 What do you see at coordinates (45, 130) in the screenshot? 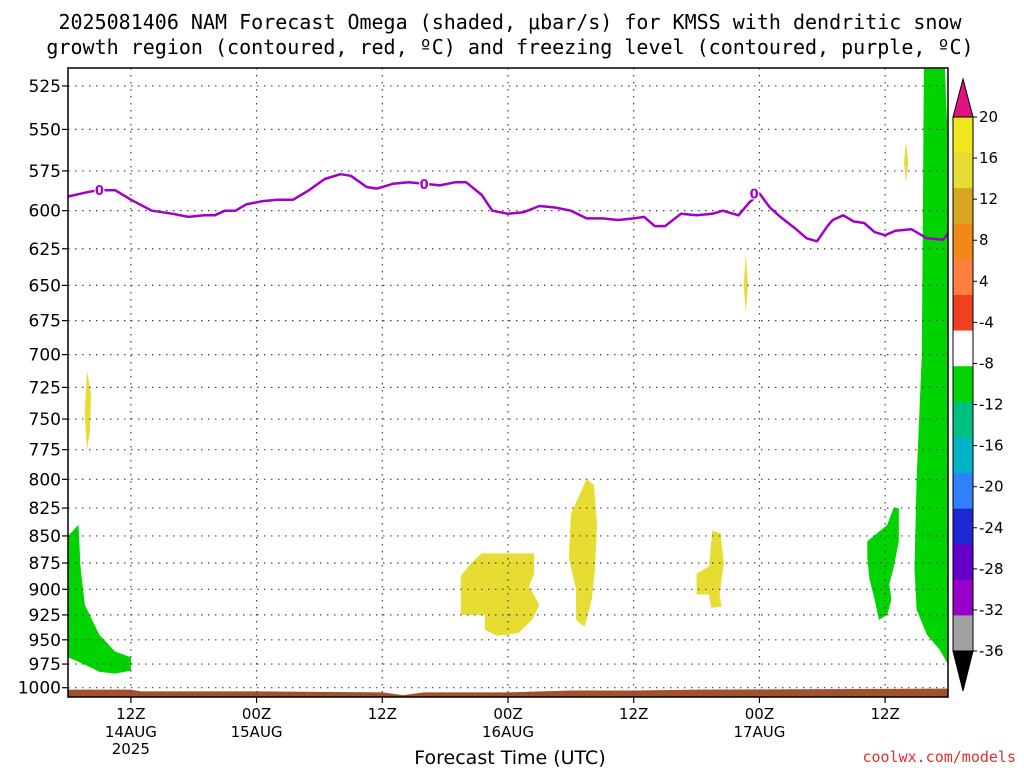
I see `y-tick-label: 550` at bounding box center [45, 130].